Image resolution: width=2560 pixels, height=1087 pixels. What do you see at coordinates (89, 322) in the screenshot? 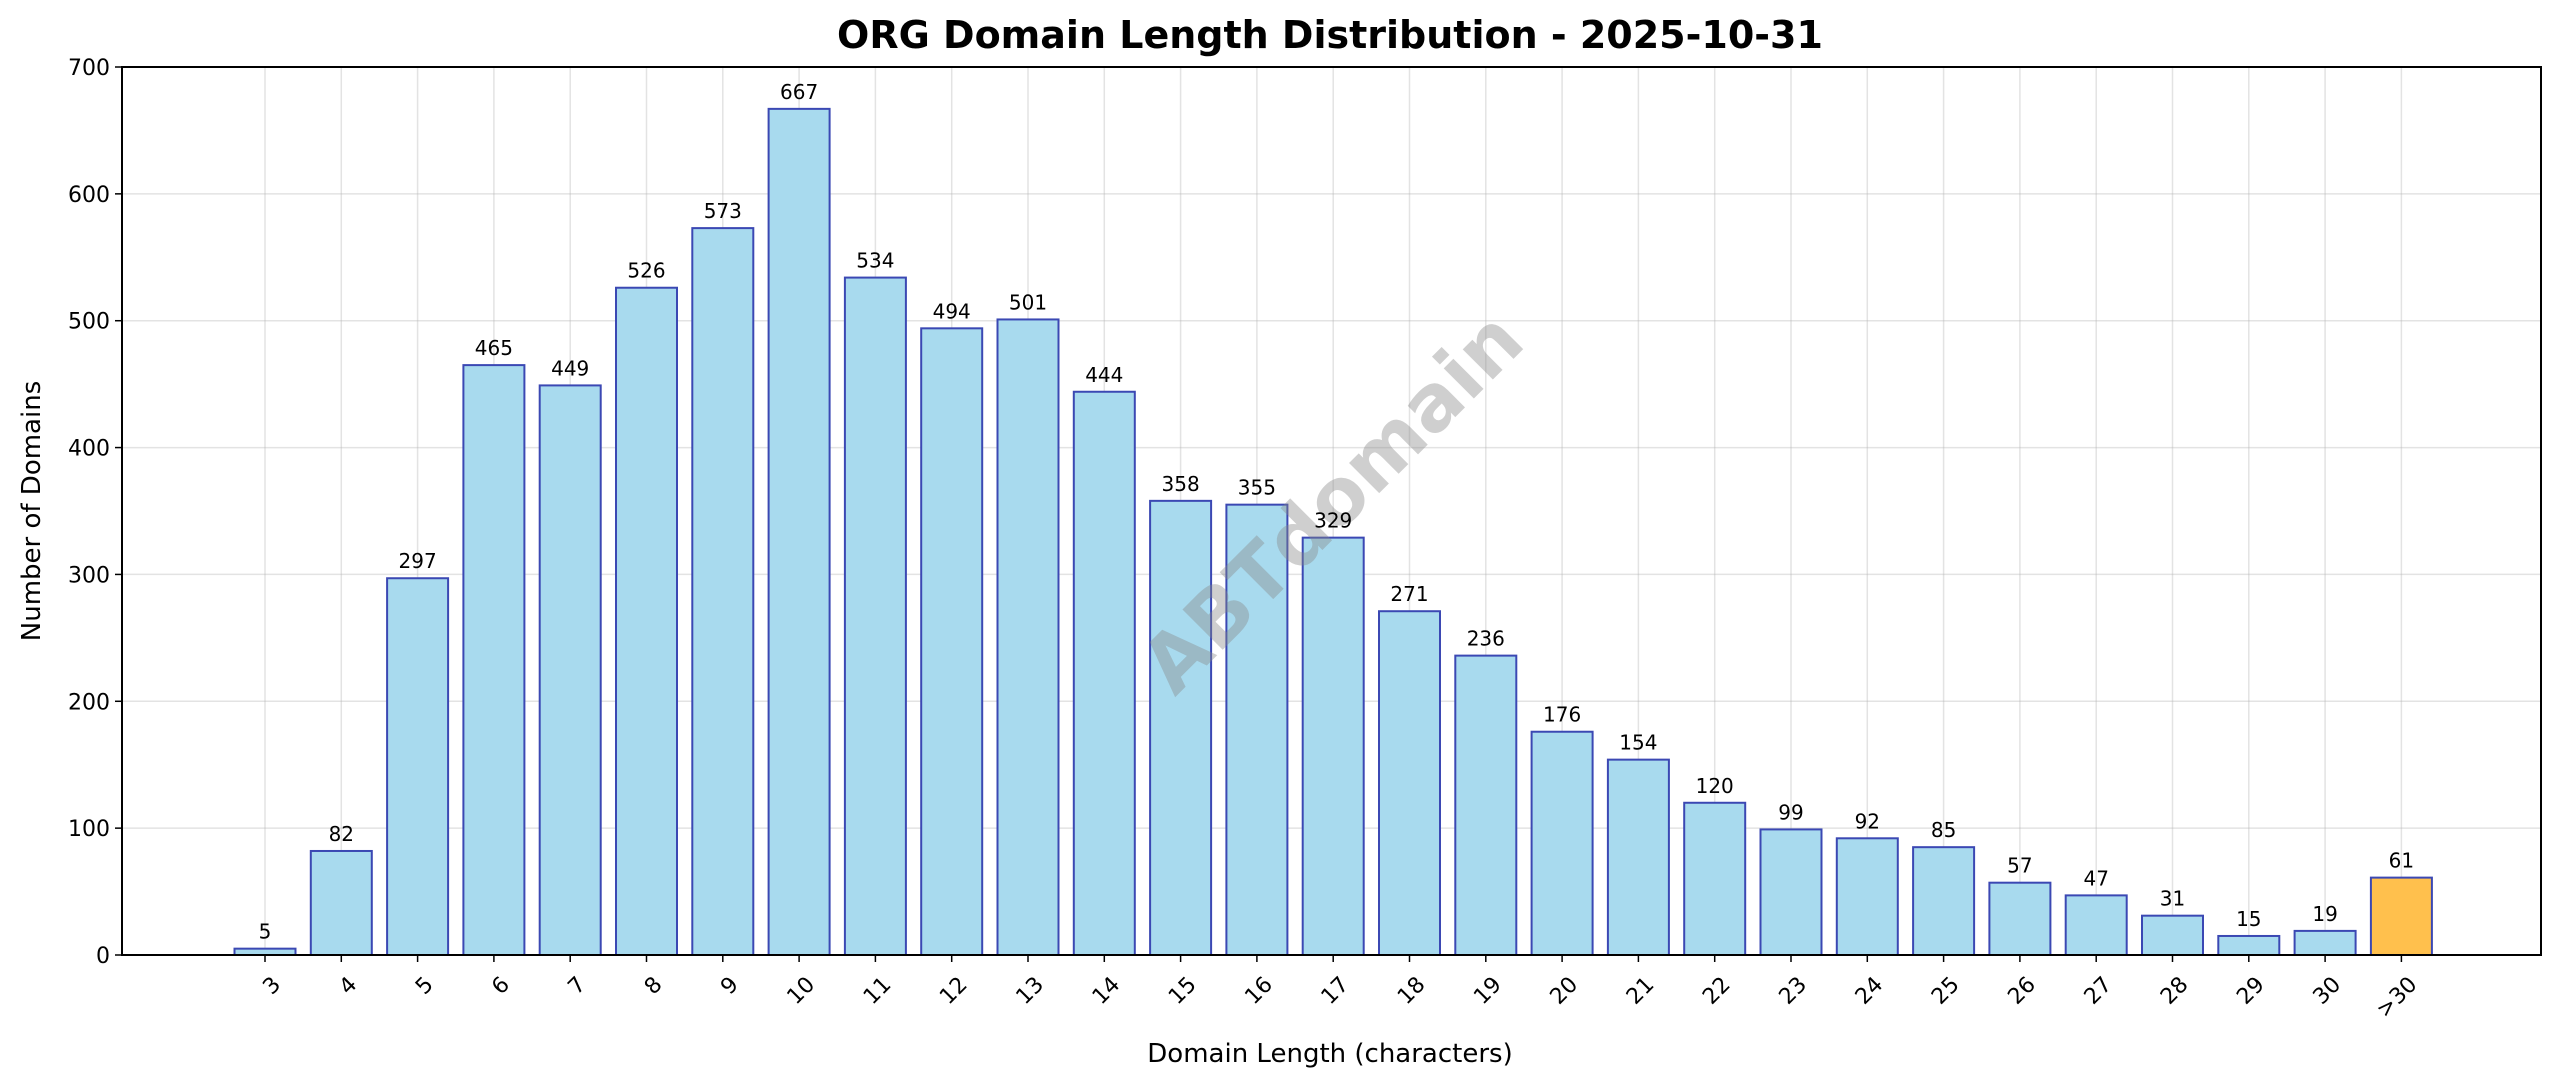
I see `y-tick-label: 500` at bounding box center [89, 322].